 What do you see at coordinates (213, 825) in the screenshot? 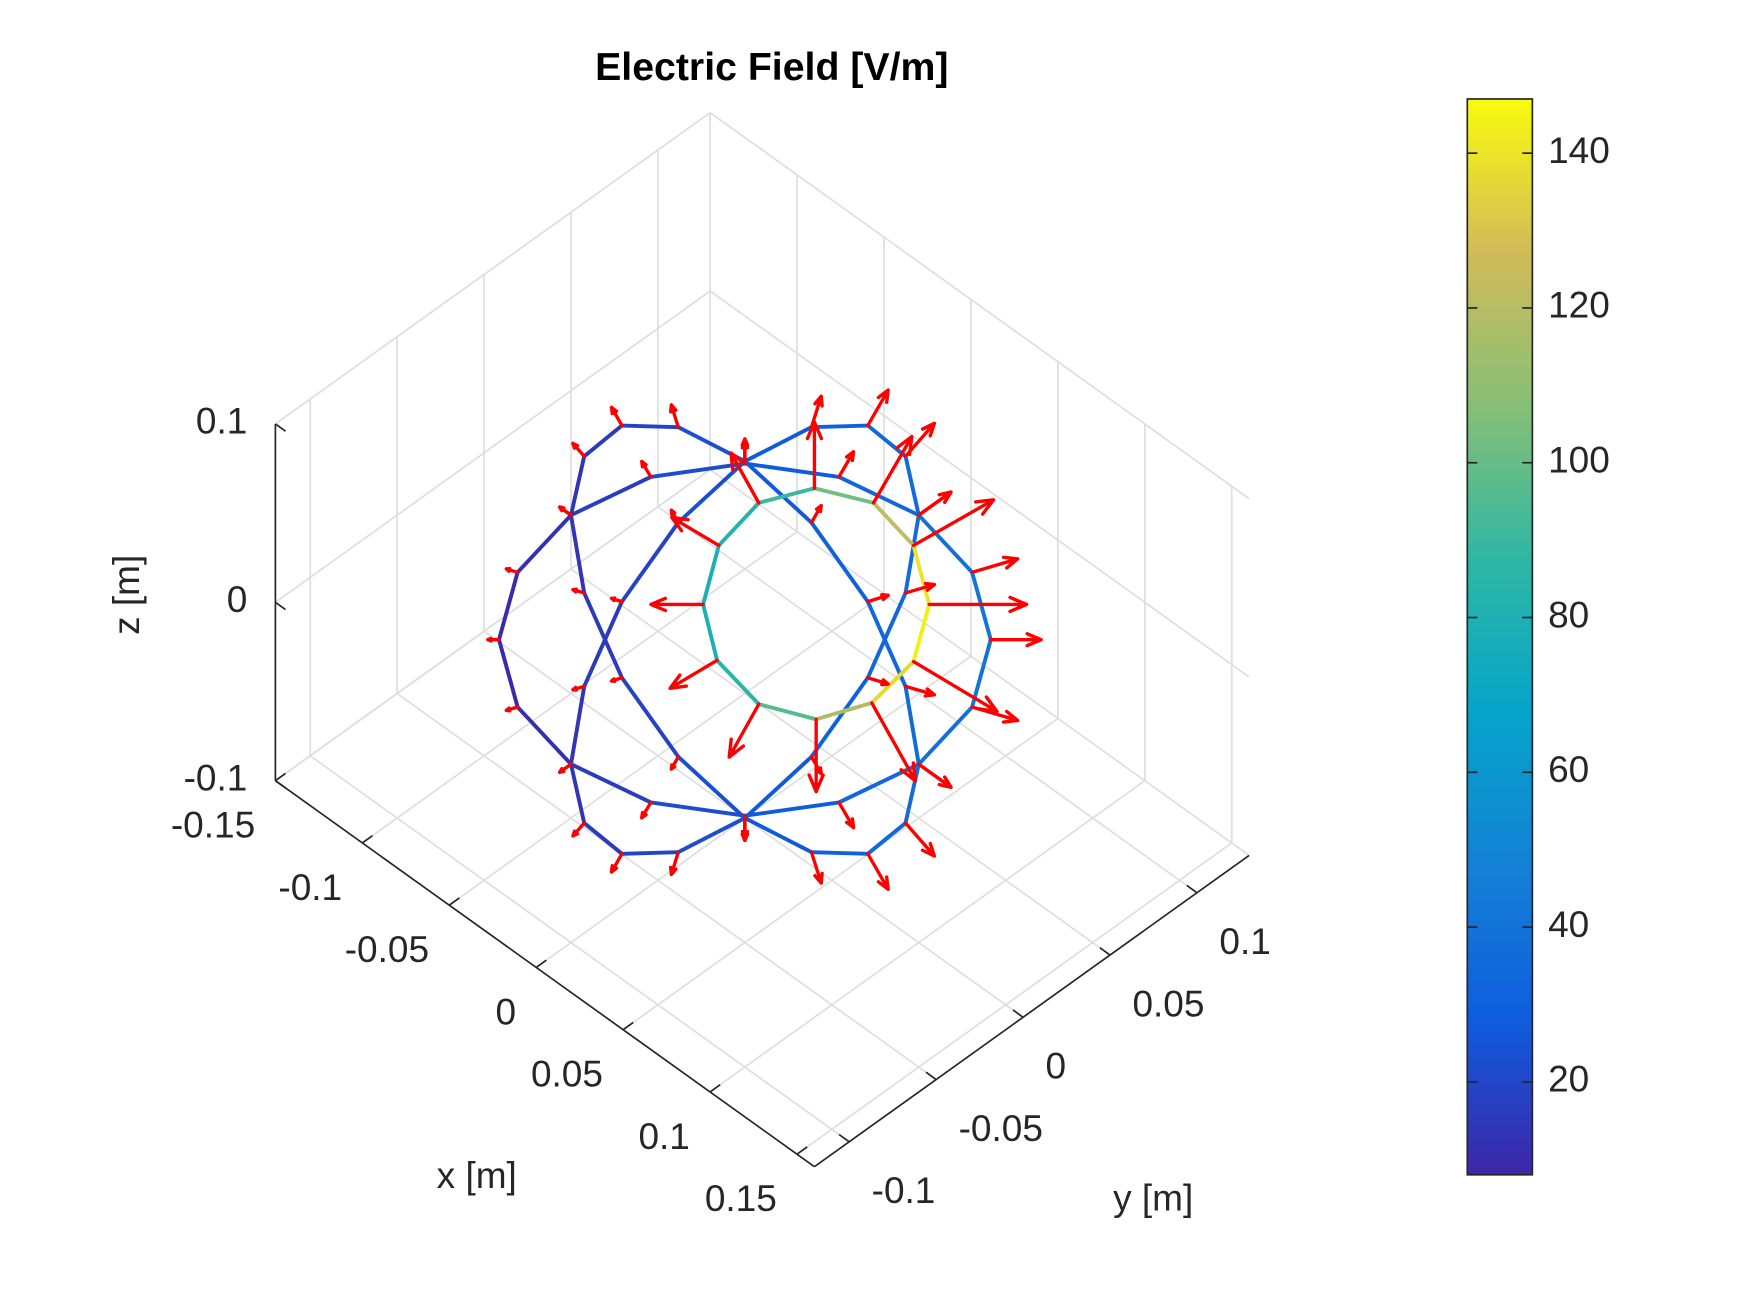
I see `x-tick-label: -0.15` at bounding box center [213, 825].